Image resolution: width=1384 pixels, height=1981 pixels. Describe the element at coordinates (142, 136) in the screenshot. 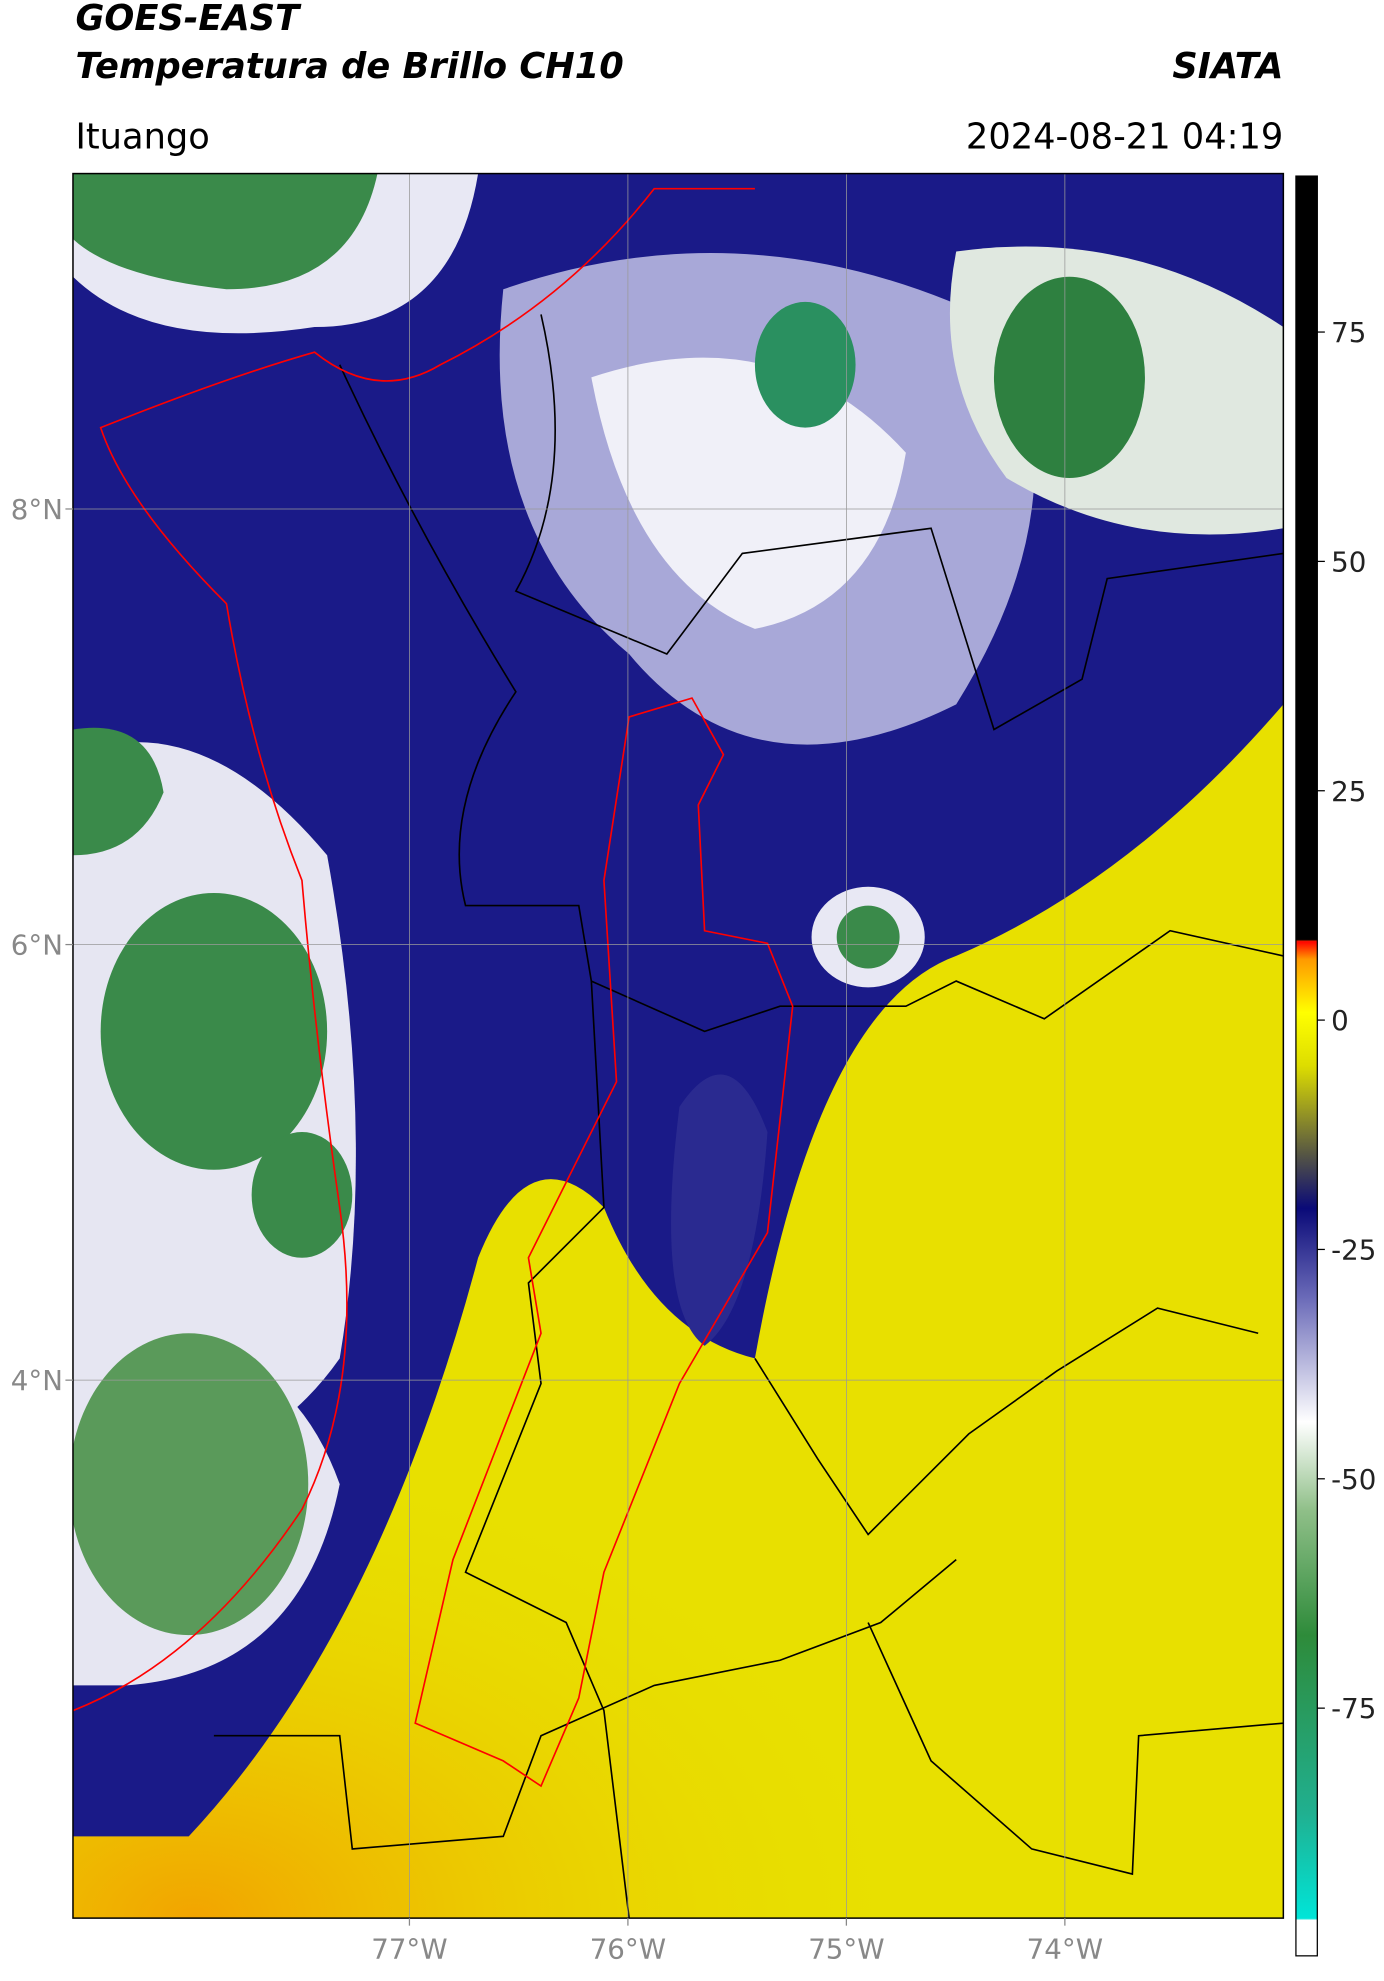

I see `location: Ituango` at that location.